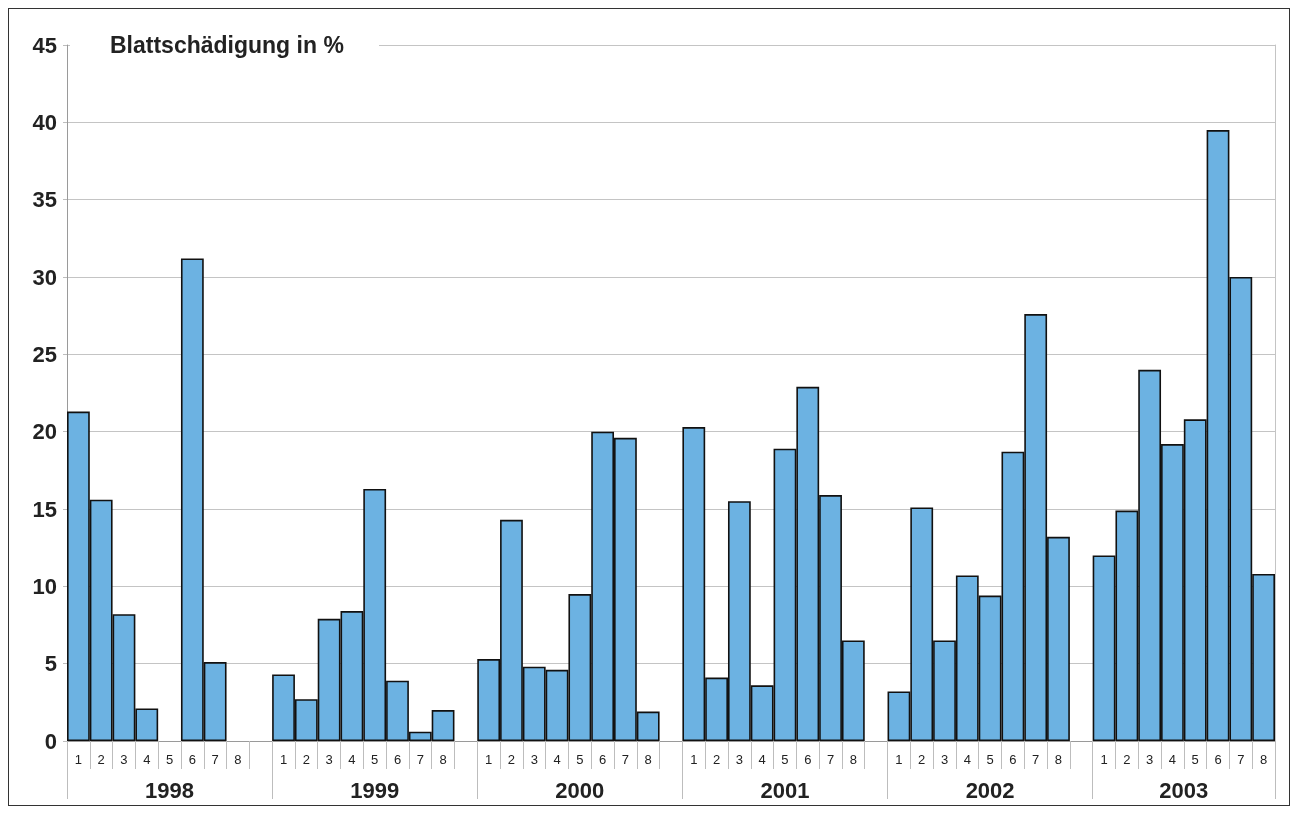  What do you see at coordinates (580, 790) in the screenshot?
I see `text: 2000` at bounding box center [580, 790].